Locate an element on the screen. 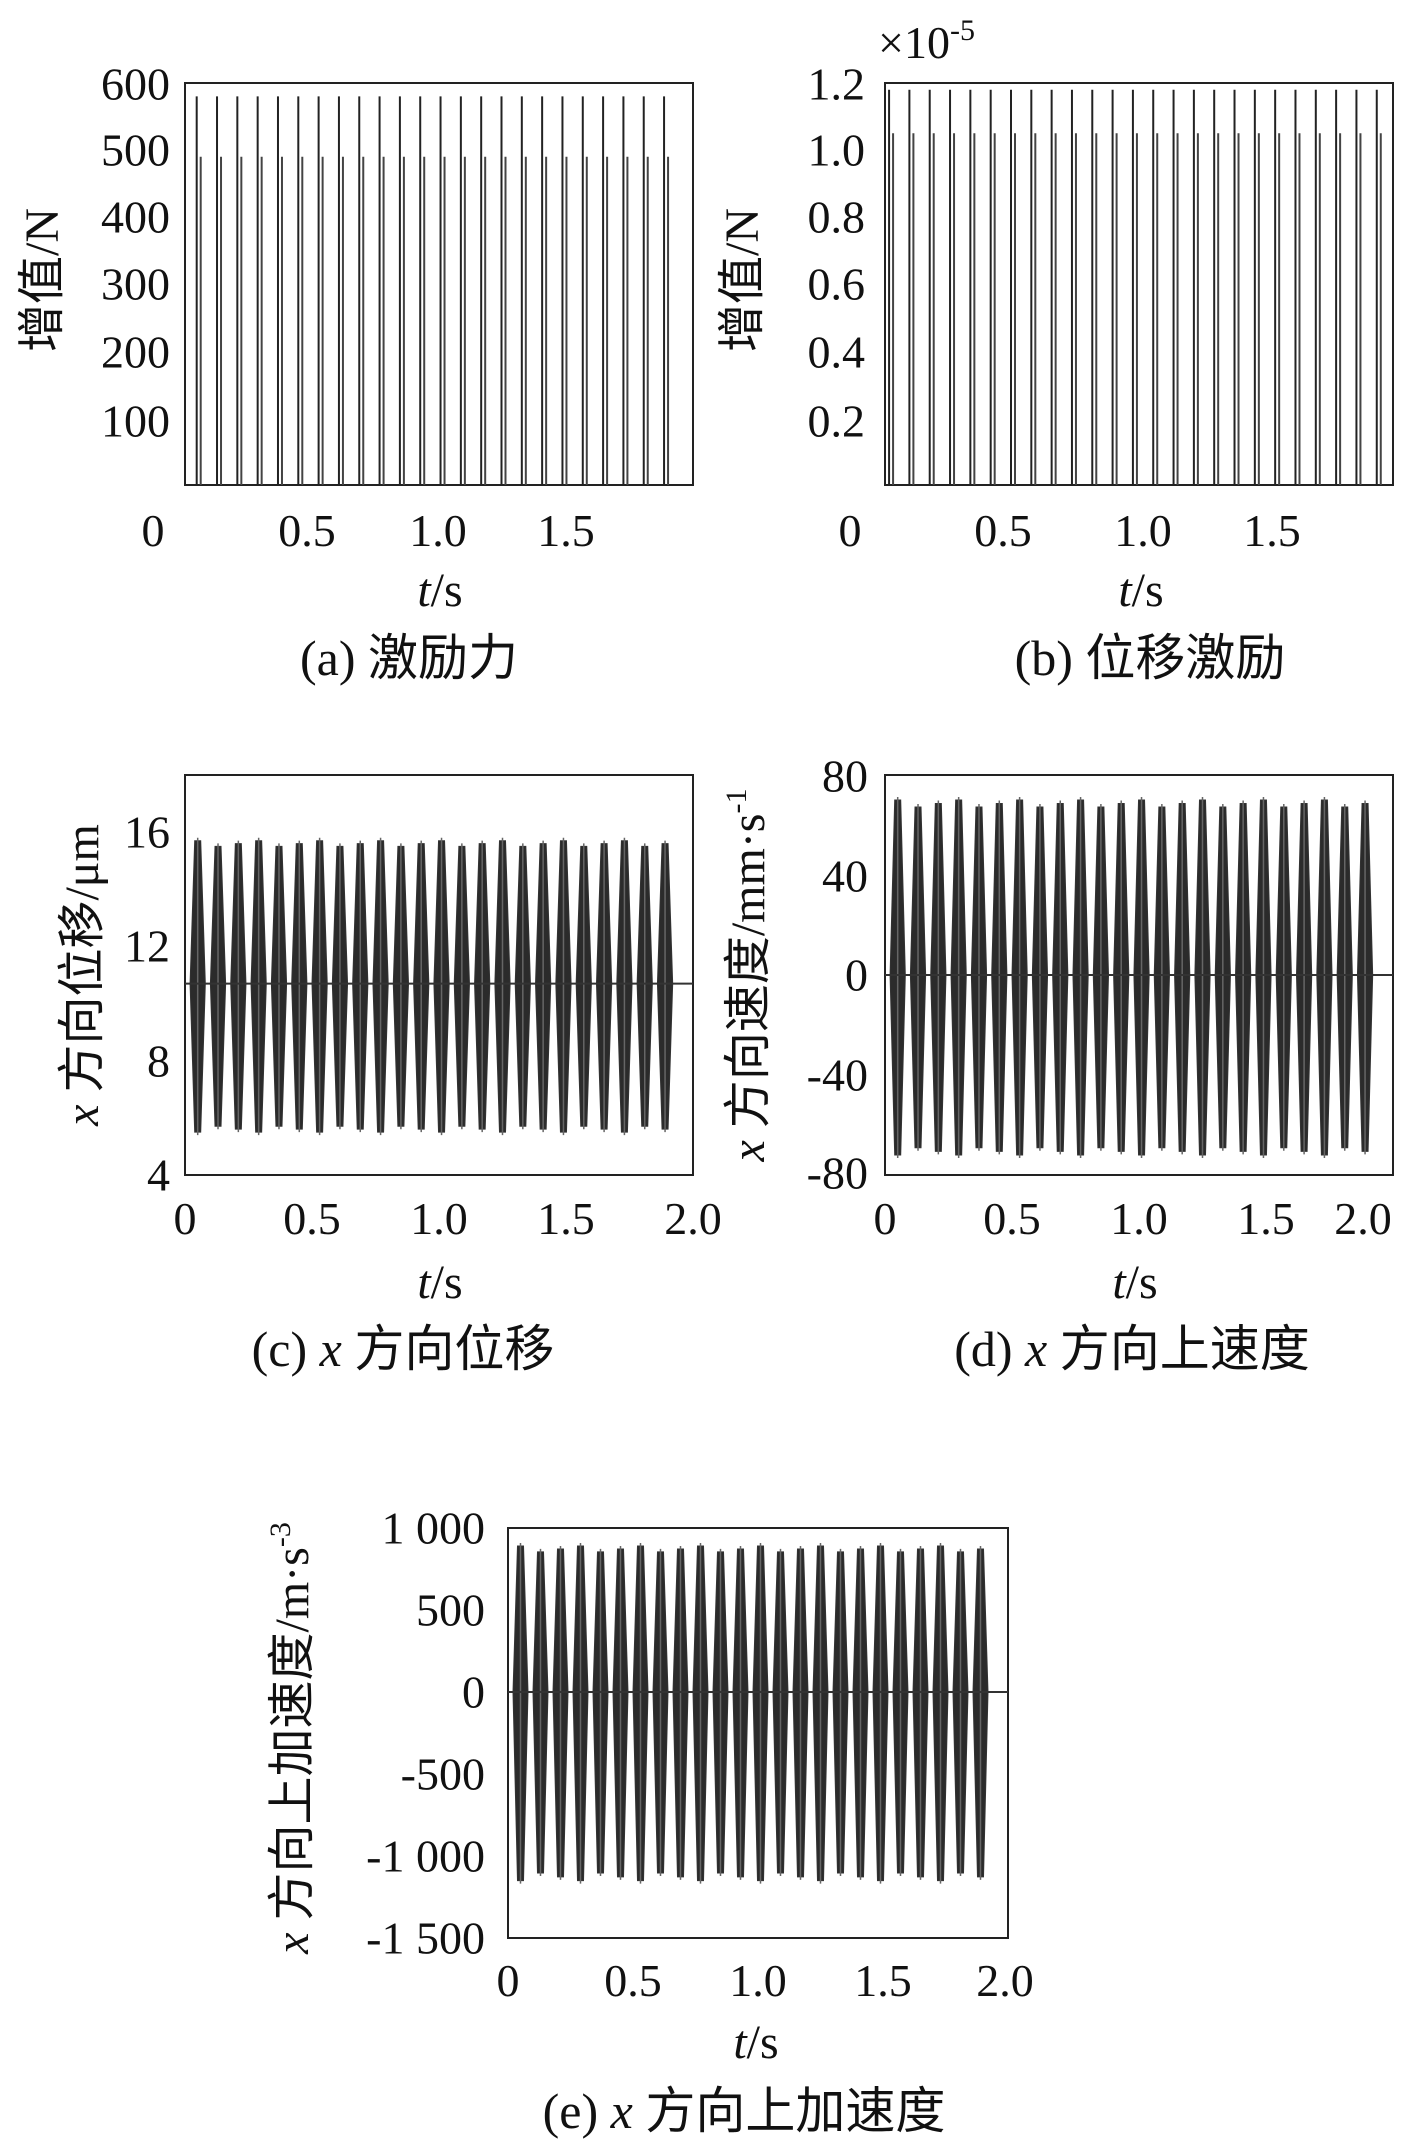 Image resolution: width=1417 pixels, height=2147 pixels. panel-e-x-ticks: 0 0.5 1.0 1.5 2.0 is located at coordinates (765, 1980).